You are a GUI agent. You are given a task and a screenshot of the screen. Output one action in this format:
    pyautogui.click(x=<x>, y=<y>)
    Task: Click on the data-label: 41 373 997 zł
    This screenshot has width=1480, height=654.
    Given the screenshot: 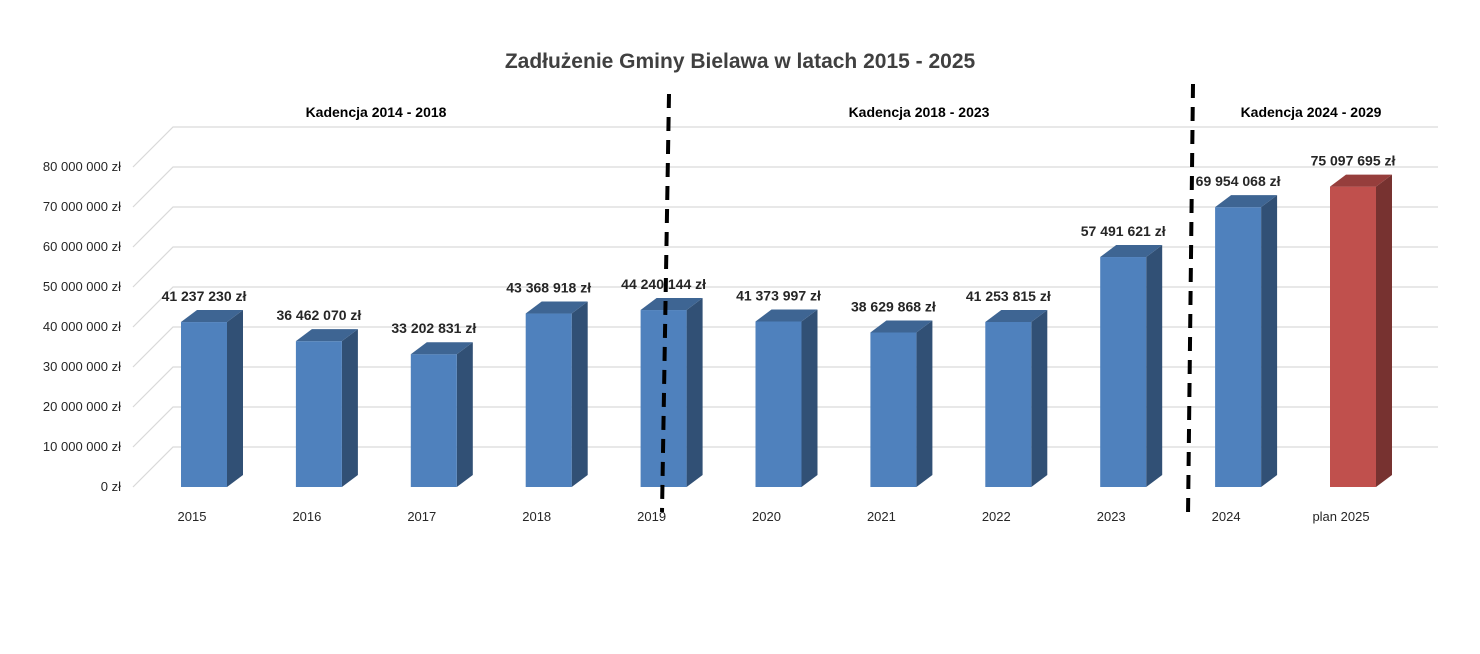 What is the action you would take?
    pyautogui.click(x=778, y=296)
    